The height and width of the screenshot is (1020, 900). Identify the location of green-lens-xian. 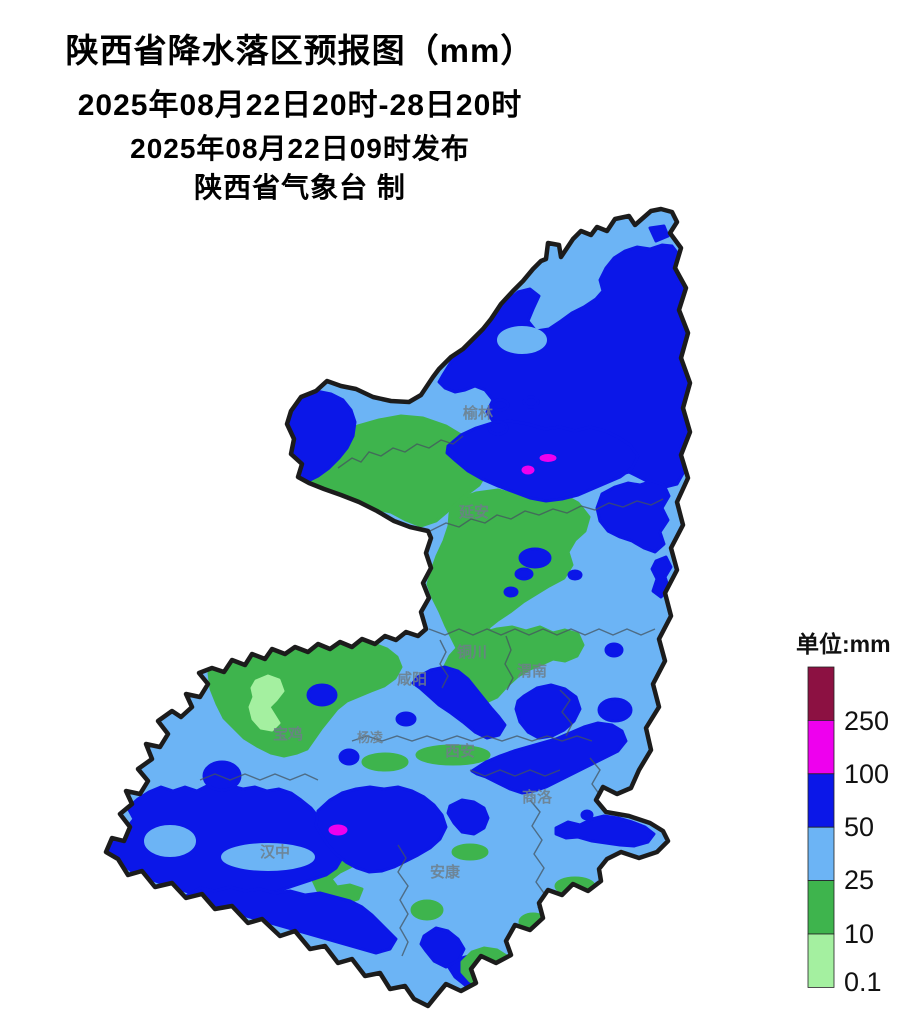
(453, 755).